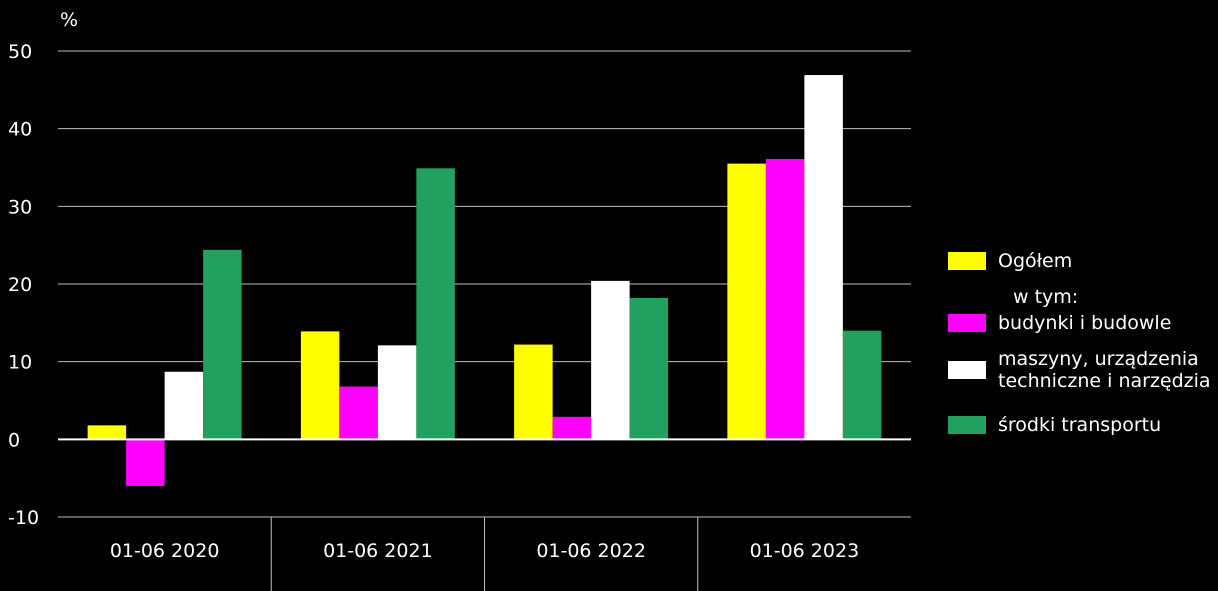 The width and height of the screenshot is (1218, 591). What do you see at coordinates (20, 130) in the screenshot?
I see `y-tick-label: 40` at bounding box center [20, 130].